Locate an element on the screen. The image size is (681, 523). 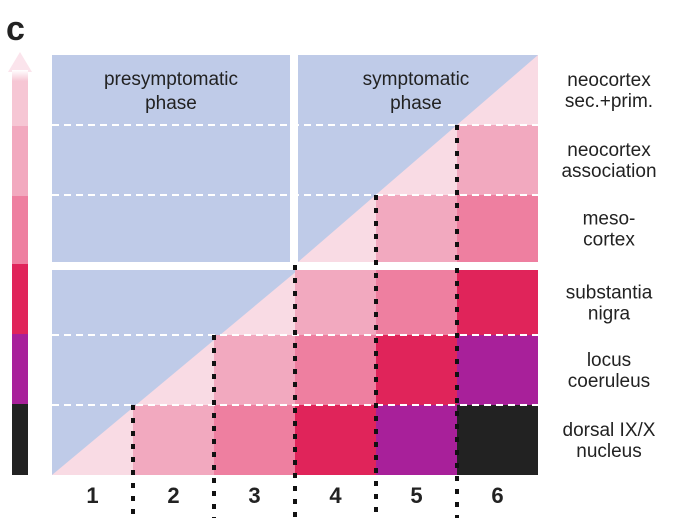
region-label: coeruleus is located at coordinates (609, 381).